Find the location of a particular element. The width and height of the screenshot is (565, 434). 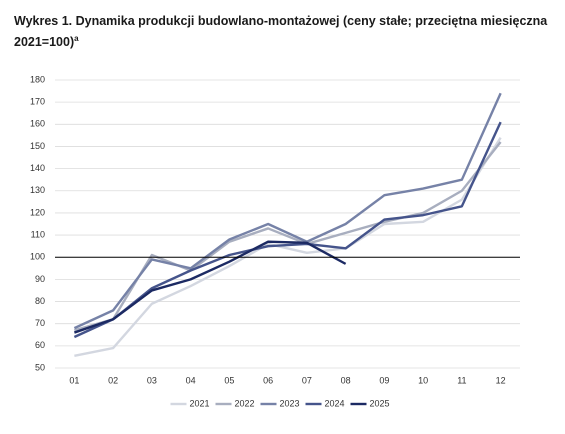

x-tick-label: 12 is located at coordinates (501, 380).